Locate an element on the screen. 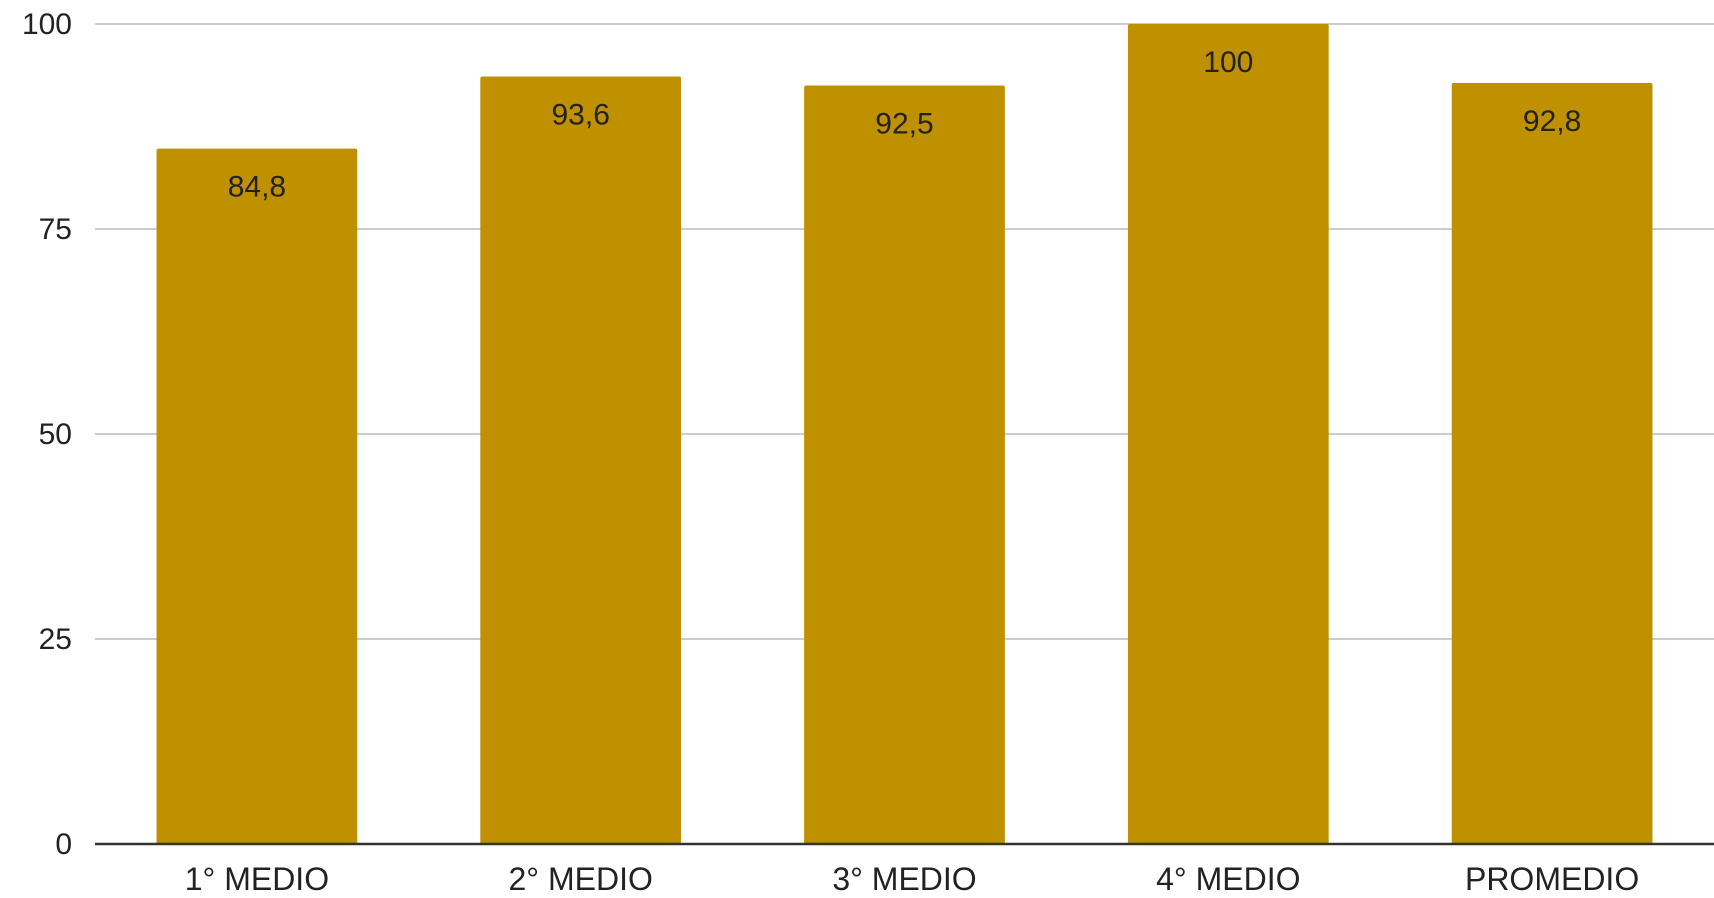 The height and width of the screenshot is (898, 1714). bar-value-label: 100 is located at coordinates (1228, 62).